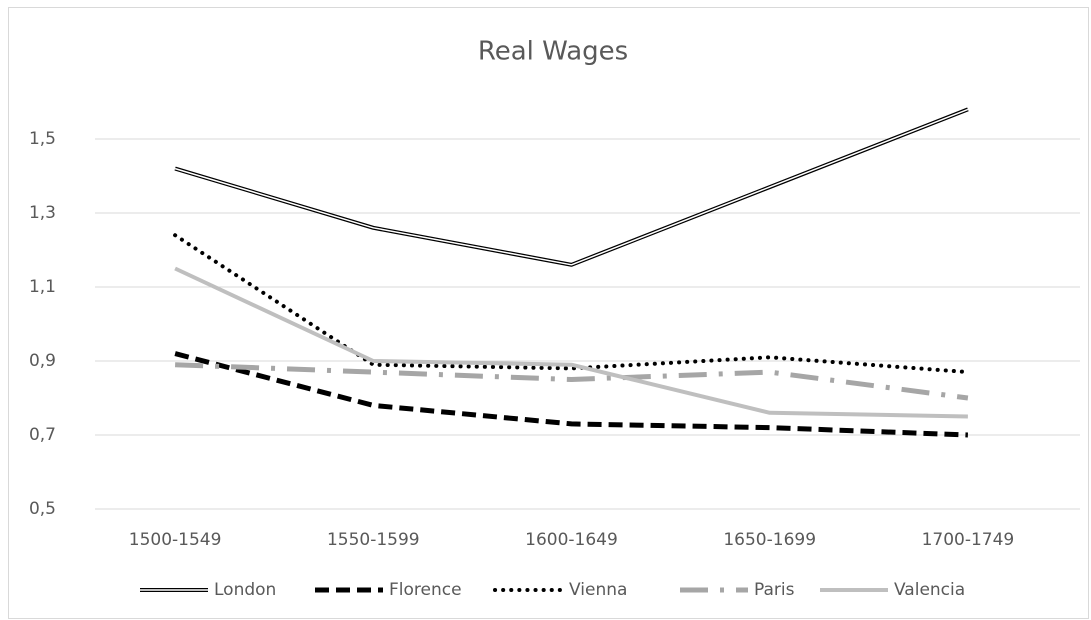  What do you see at coordinates (769, 540) in the screenshot?
I see `x-tick-label: 1650-1699` at bounding box center [769, 540].